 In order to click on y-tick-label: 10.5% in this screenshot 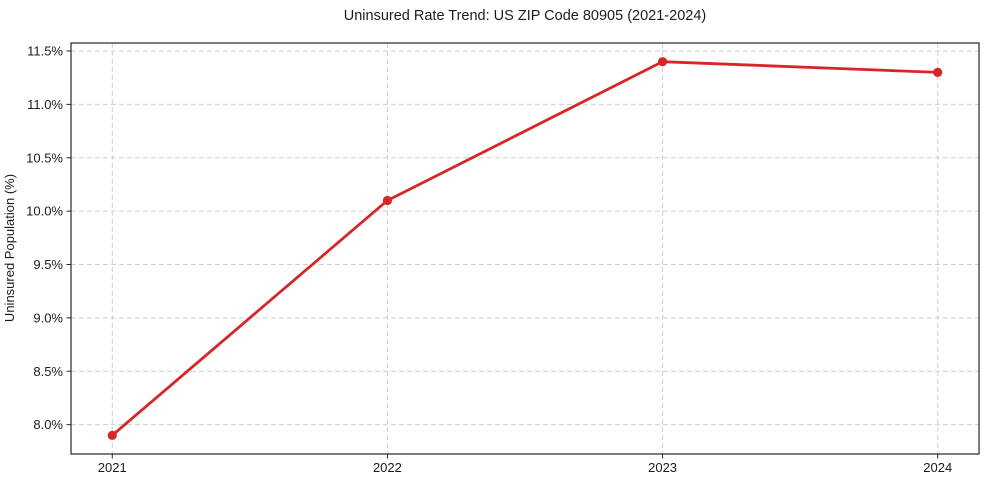, I will do `click(44, 157)`.